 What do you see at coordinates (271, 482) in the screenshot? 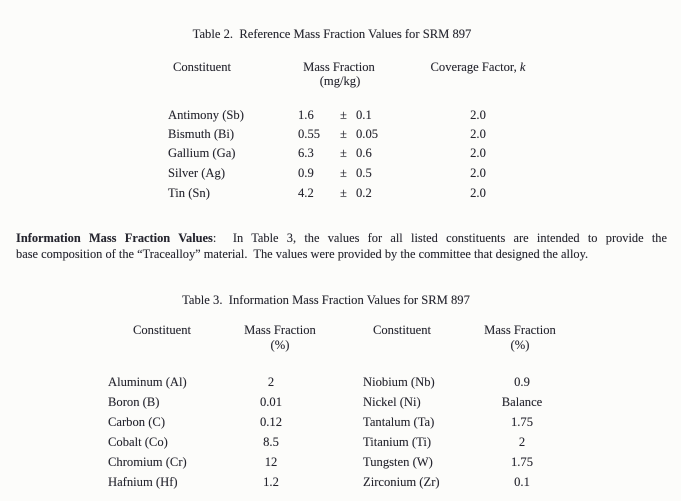
I see `value-cell: 1.2` at bounding box center [271, 482].